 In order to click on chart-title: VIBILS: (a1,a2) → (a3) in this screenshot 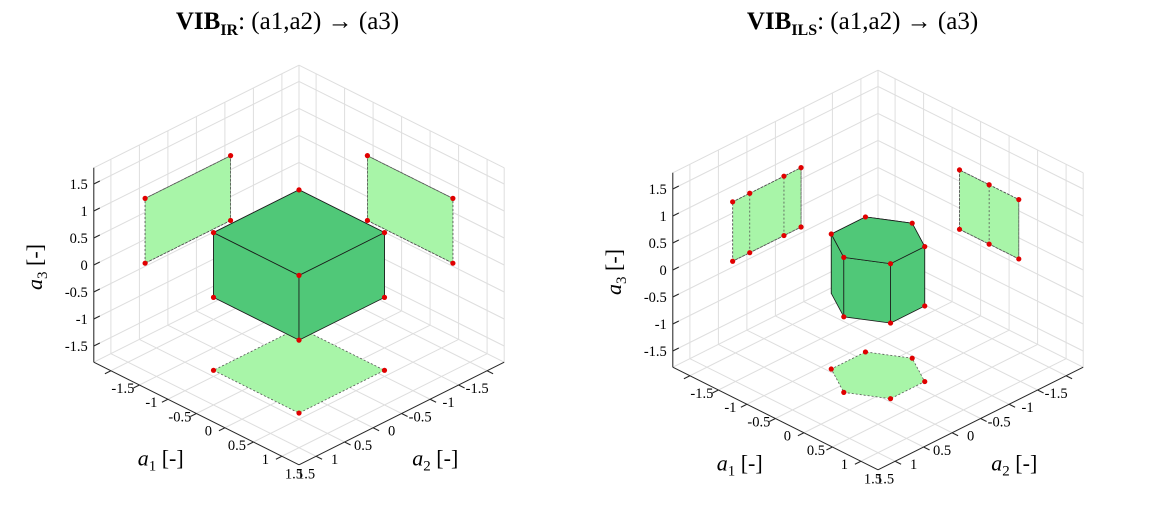, I will do `click(862, 23)`.